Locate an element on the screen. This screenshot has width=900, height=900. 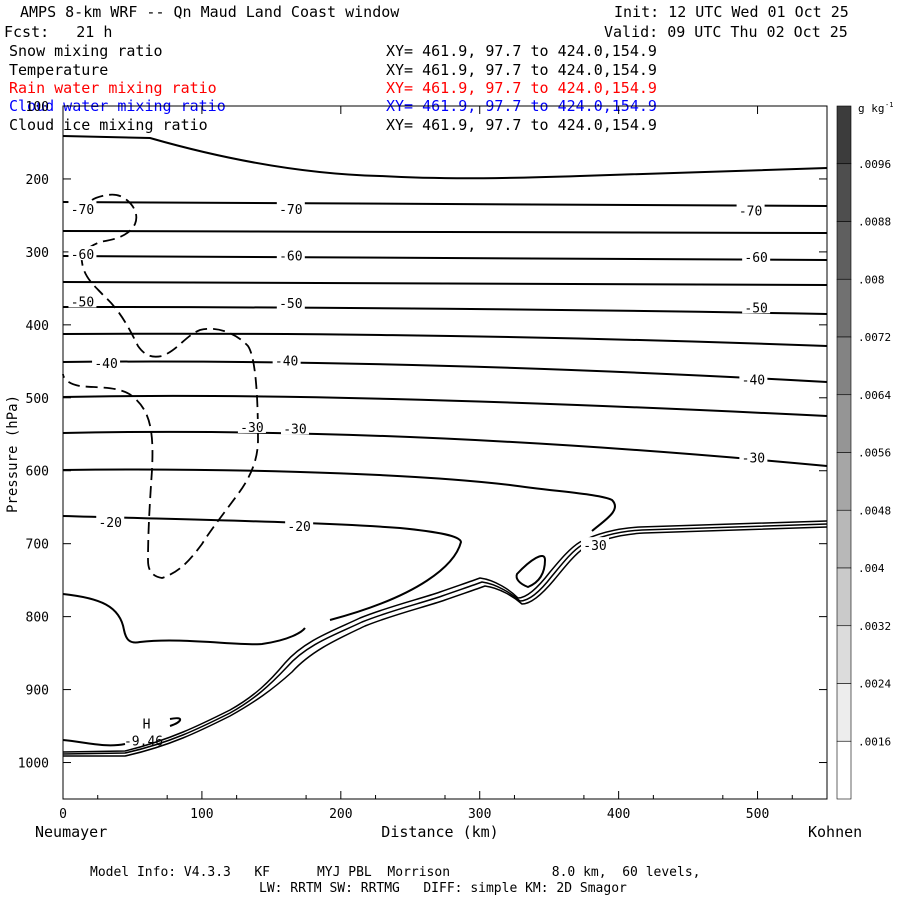
y-tick-label: 100 is located at coordinates (37, 107).